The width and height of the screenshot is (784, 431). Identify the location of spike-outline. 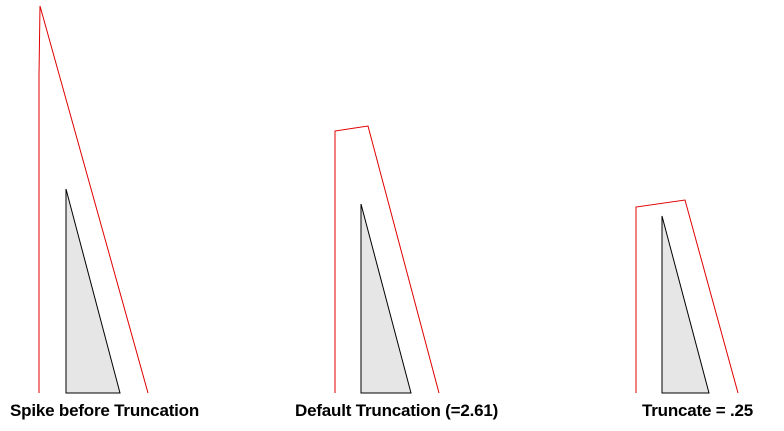
(93, 199).